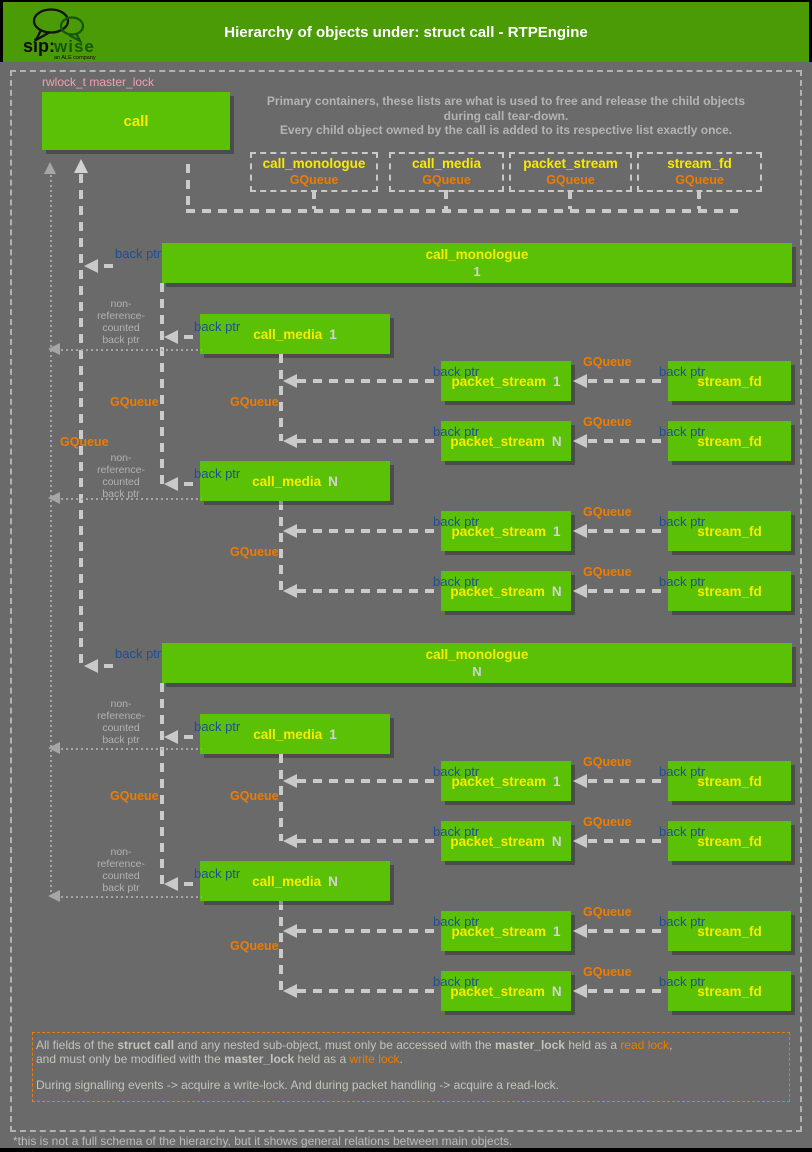 The height and width of the screenshot is (1152, 812). Describe the element at coordinates (446, 163) in the screenshot. I see `queue-title: call_media` at that location.